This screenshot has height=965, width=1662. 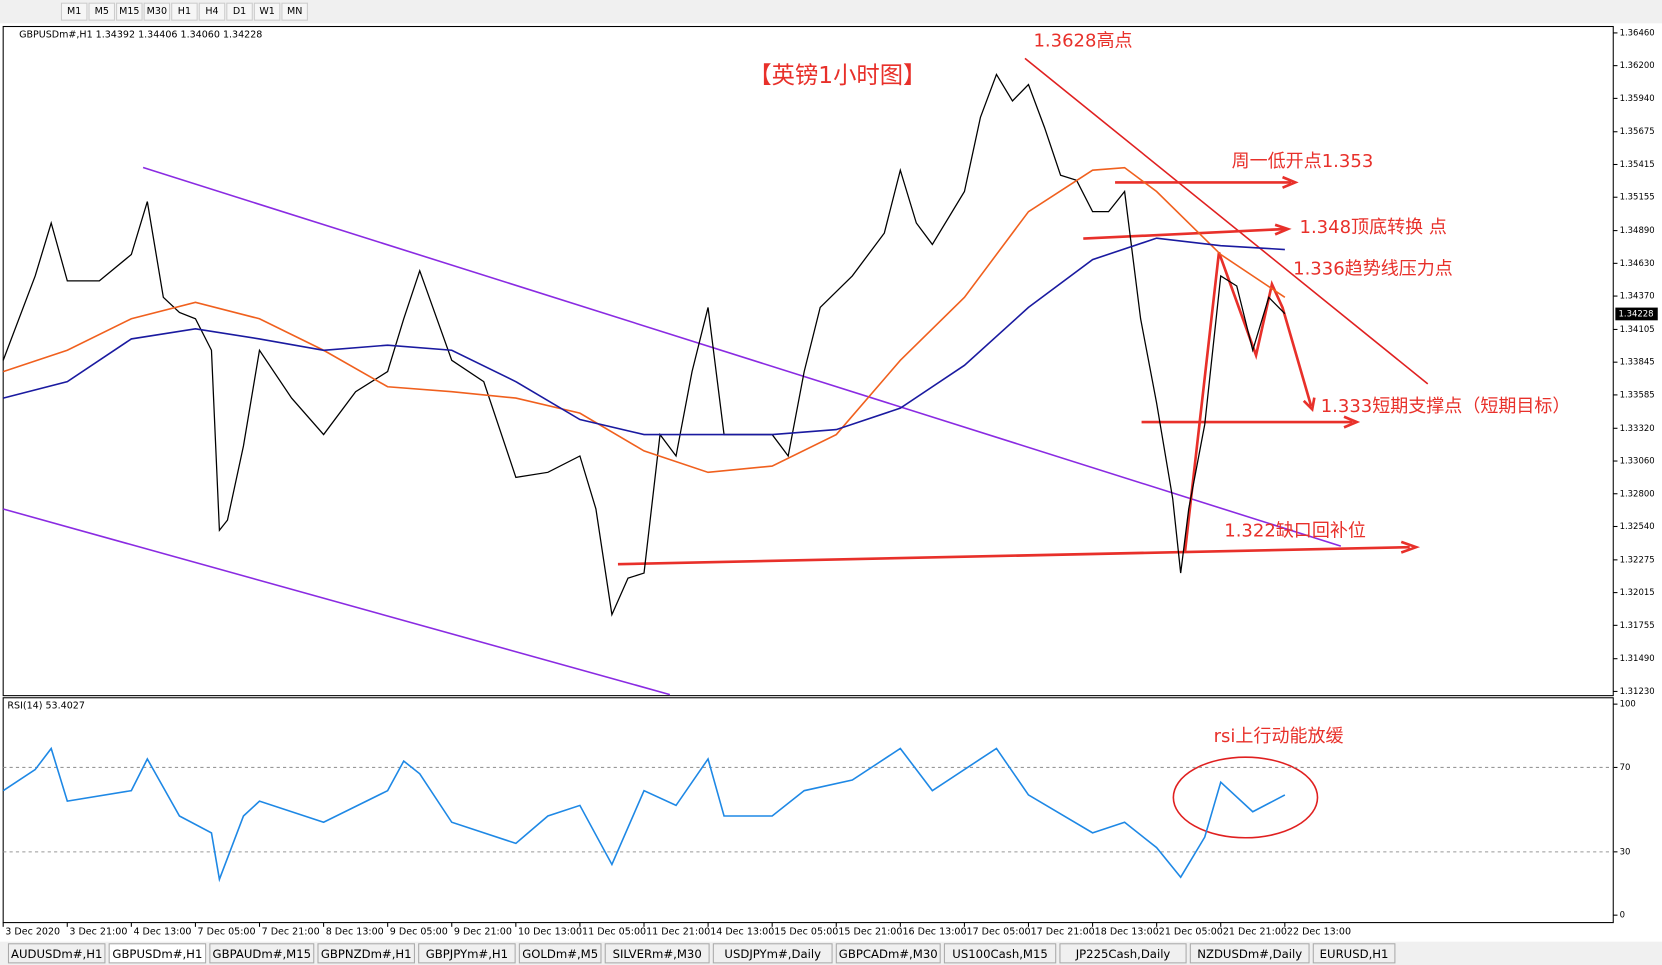 I want to click on y-tick-label: 1.34105, so click(x=1637, y=329).